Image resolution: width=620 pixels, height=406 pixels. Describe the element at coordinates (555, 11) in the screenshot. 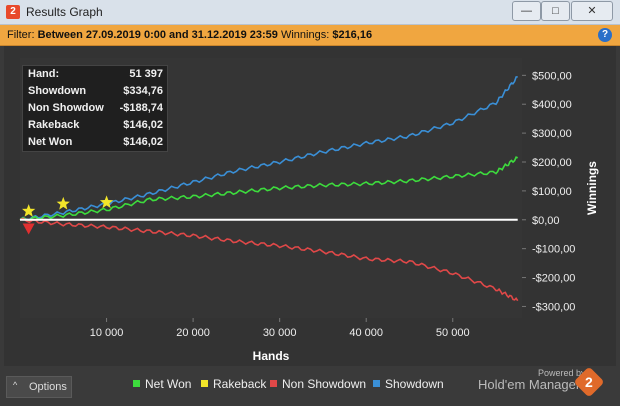

I see `maximize-button: □` at that location.